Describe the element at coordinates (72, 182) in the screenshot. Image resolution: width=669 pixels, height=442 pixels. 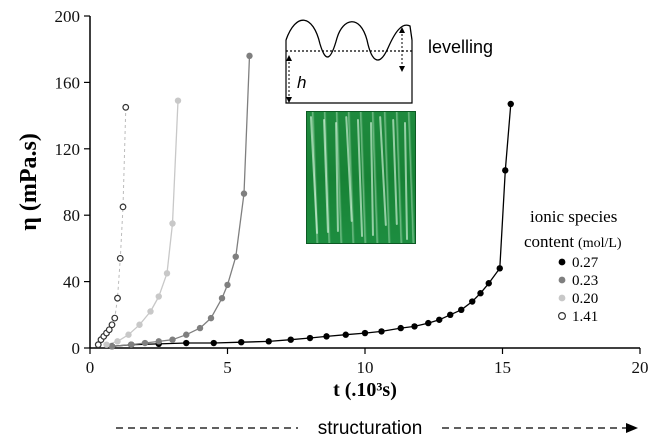
I see `y-axis-ticks: 0 40 80 120 160 200` at that location.